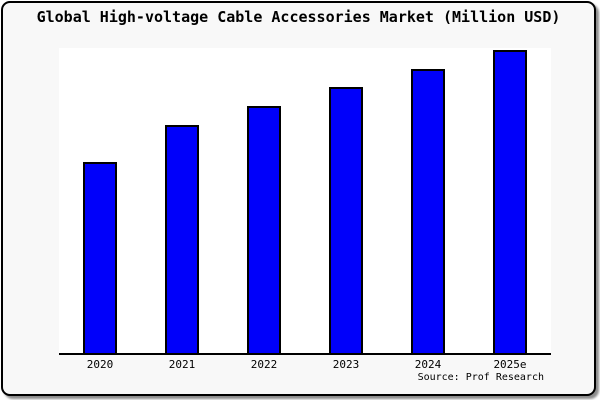  Describe the element at coordinates (305, 364) in the screenshot. I see `x-axis-labels: 2020 2021 2022 2023 2024 2025e` at that location.